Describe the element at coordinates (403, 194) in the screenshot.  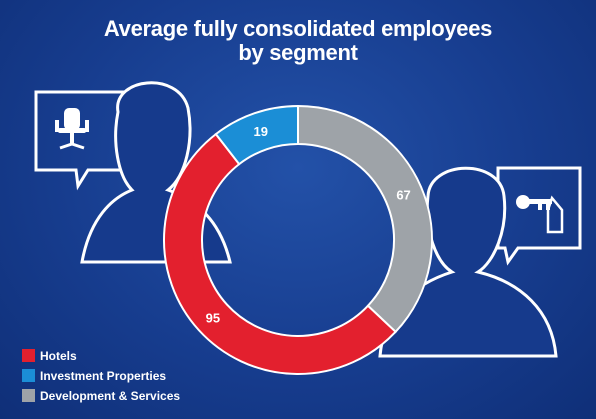
I see `data-label: 67` at that location.